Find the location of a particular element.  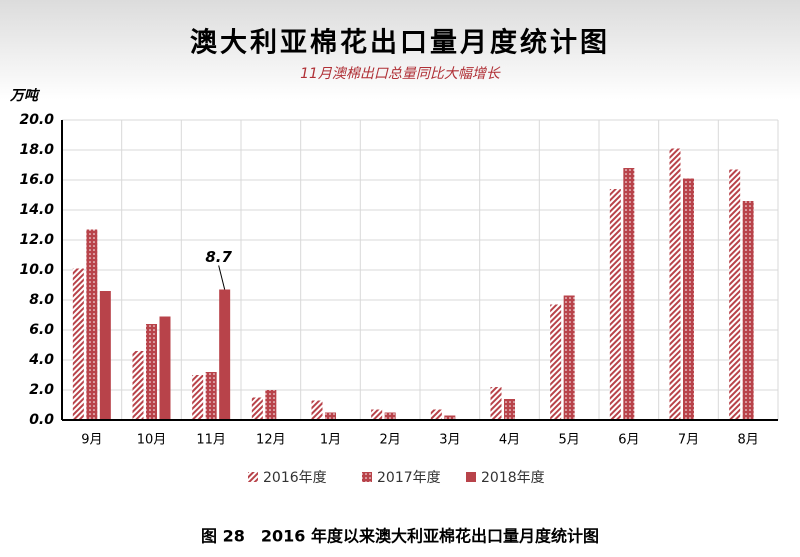

y-tick-label: 12.0 is located at coordinates (36, 240).